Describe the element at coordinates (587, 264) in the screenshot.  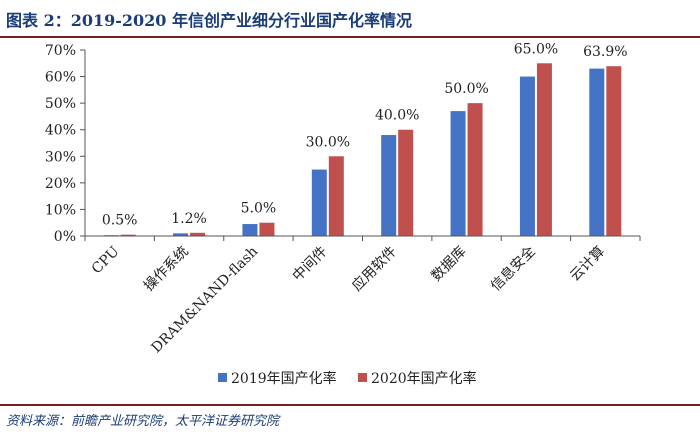
I see `category-label: 云计算` at that location.